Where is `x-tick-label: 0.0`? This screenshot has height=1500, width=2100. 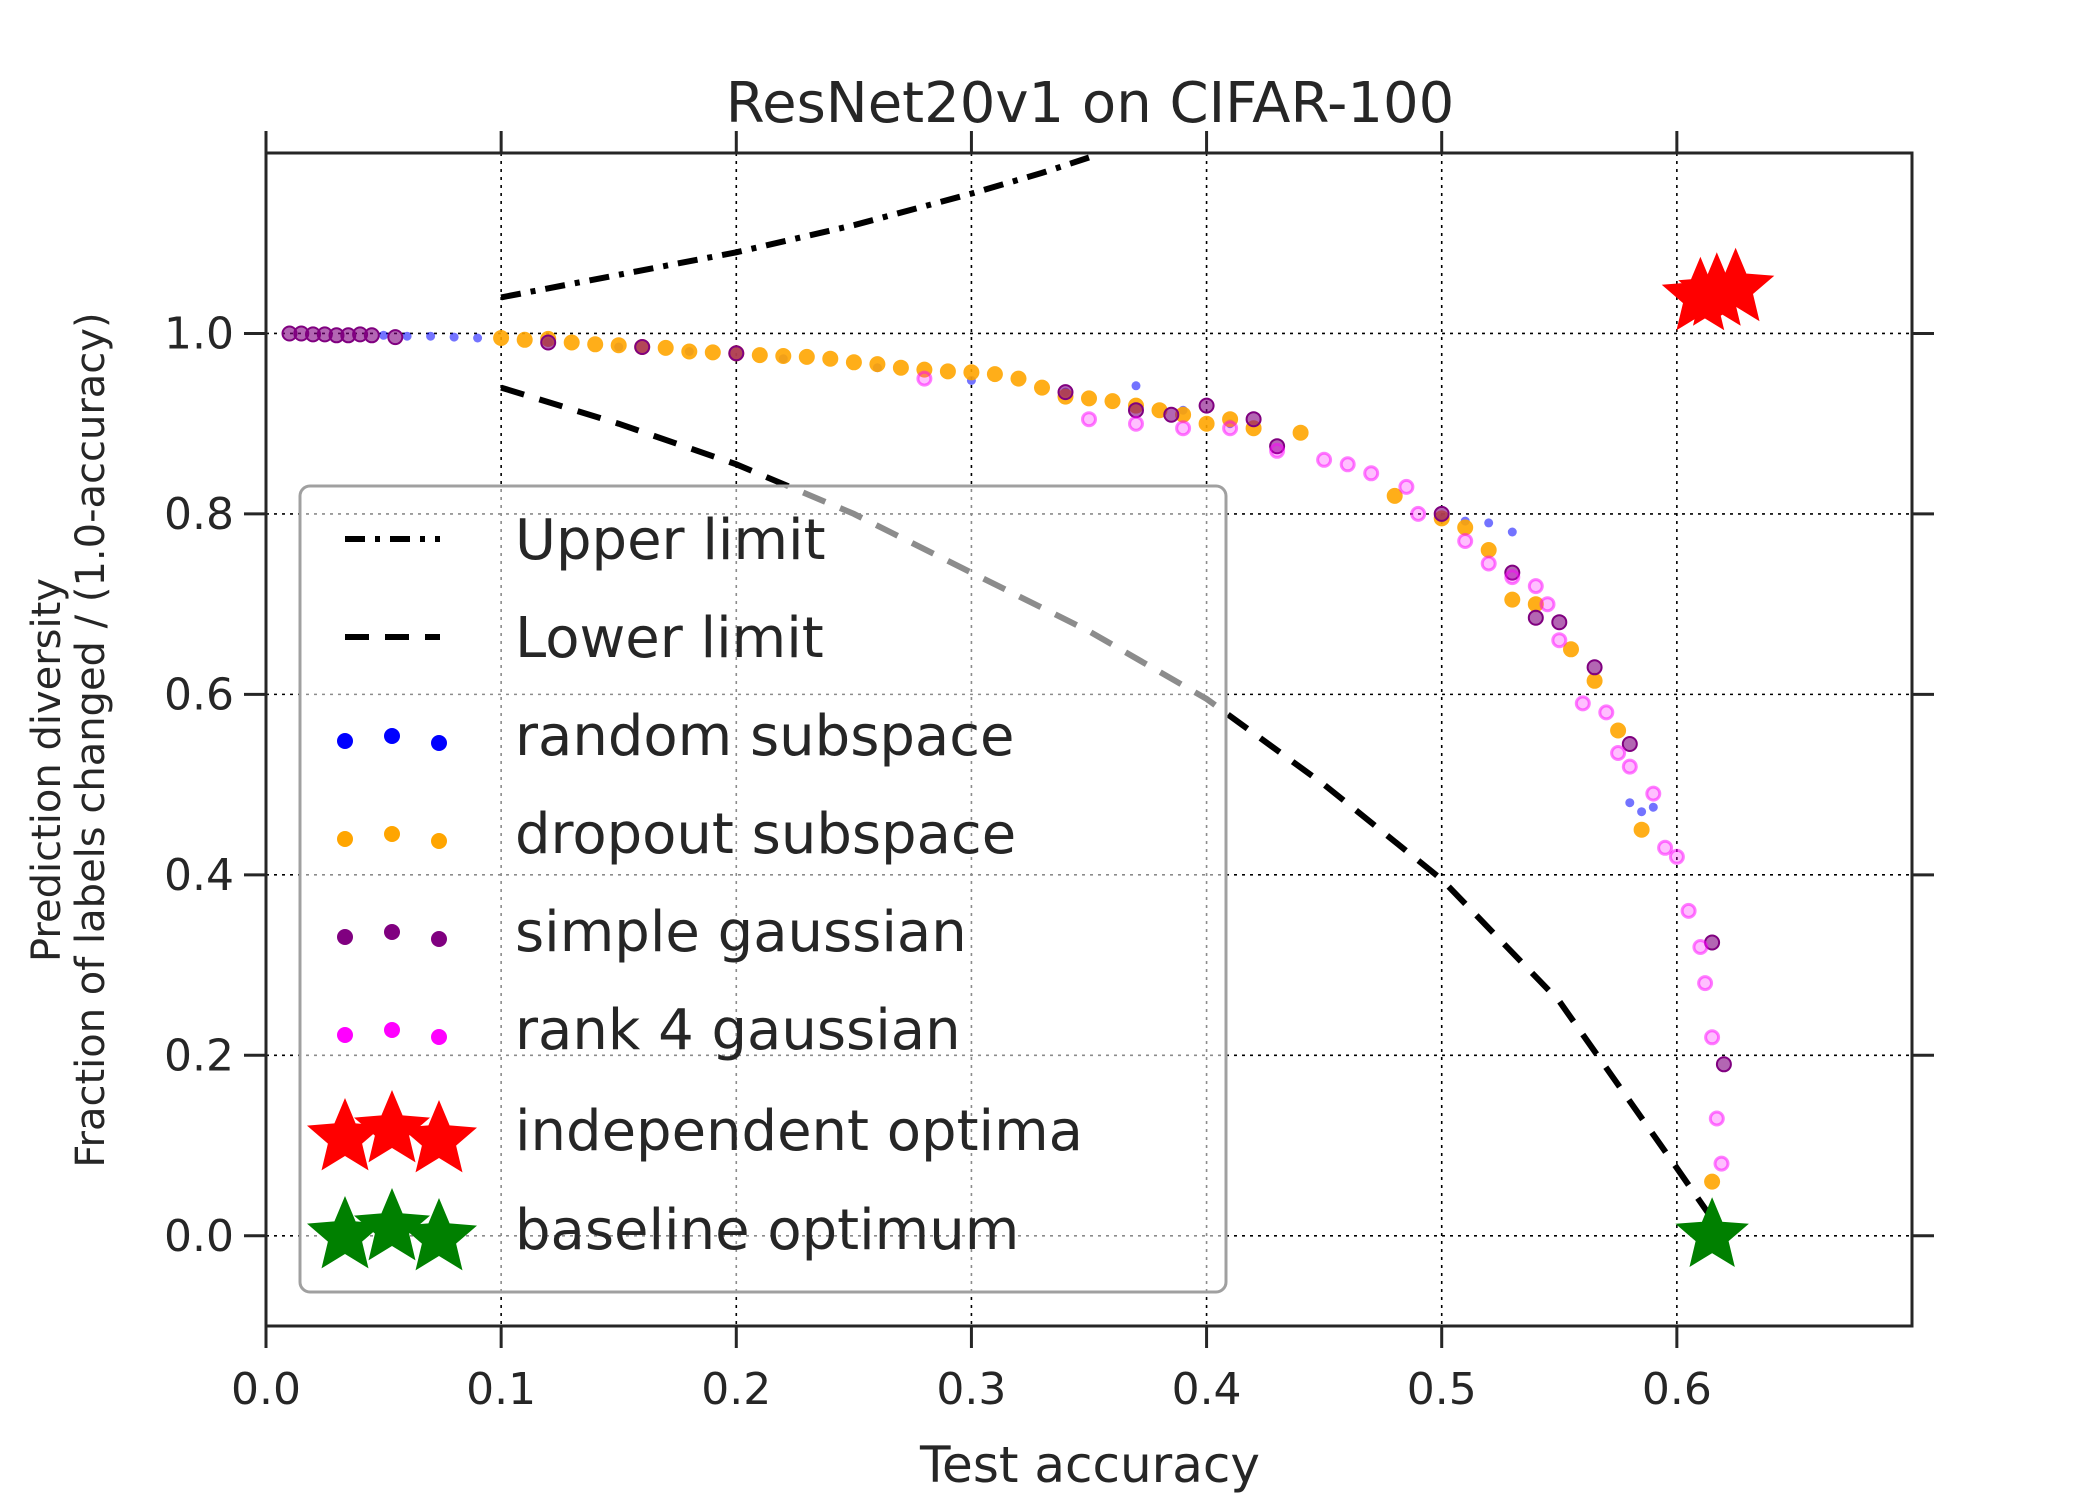
x-tick-label: 0.0 is located at coordinates (266, 1389).